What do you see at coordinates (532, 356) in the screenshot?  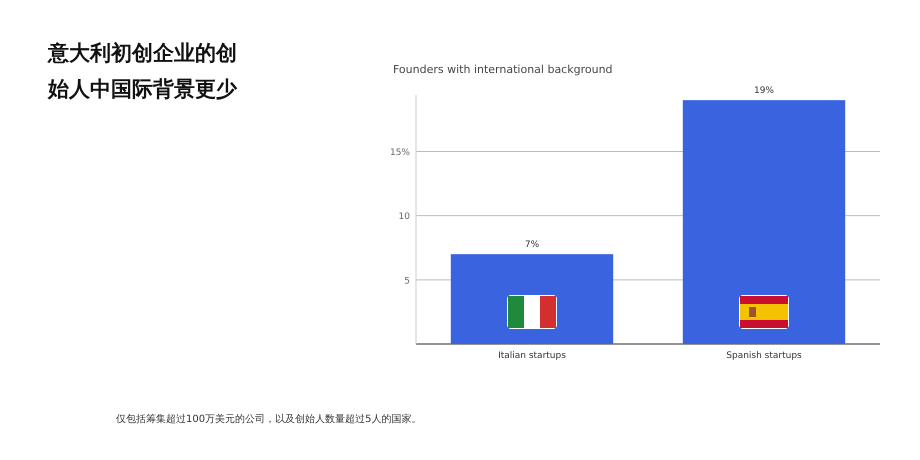 I see `x-tick-label: Italian startups` at bounding box center [532, 356].